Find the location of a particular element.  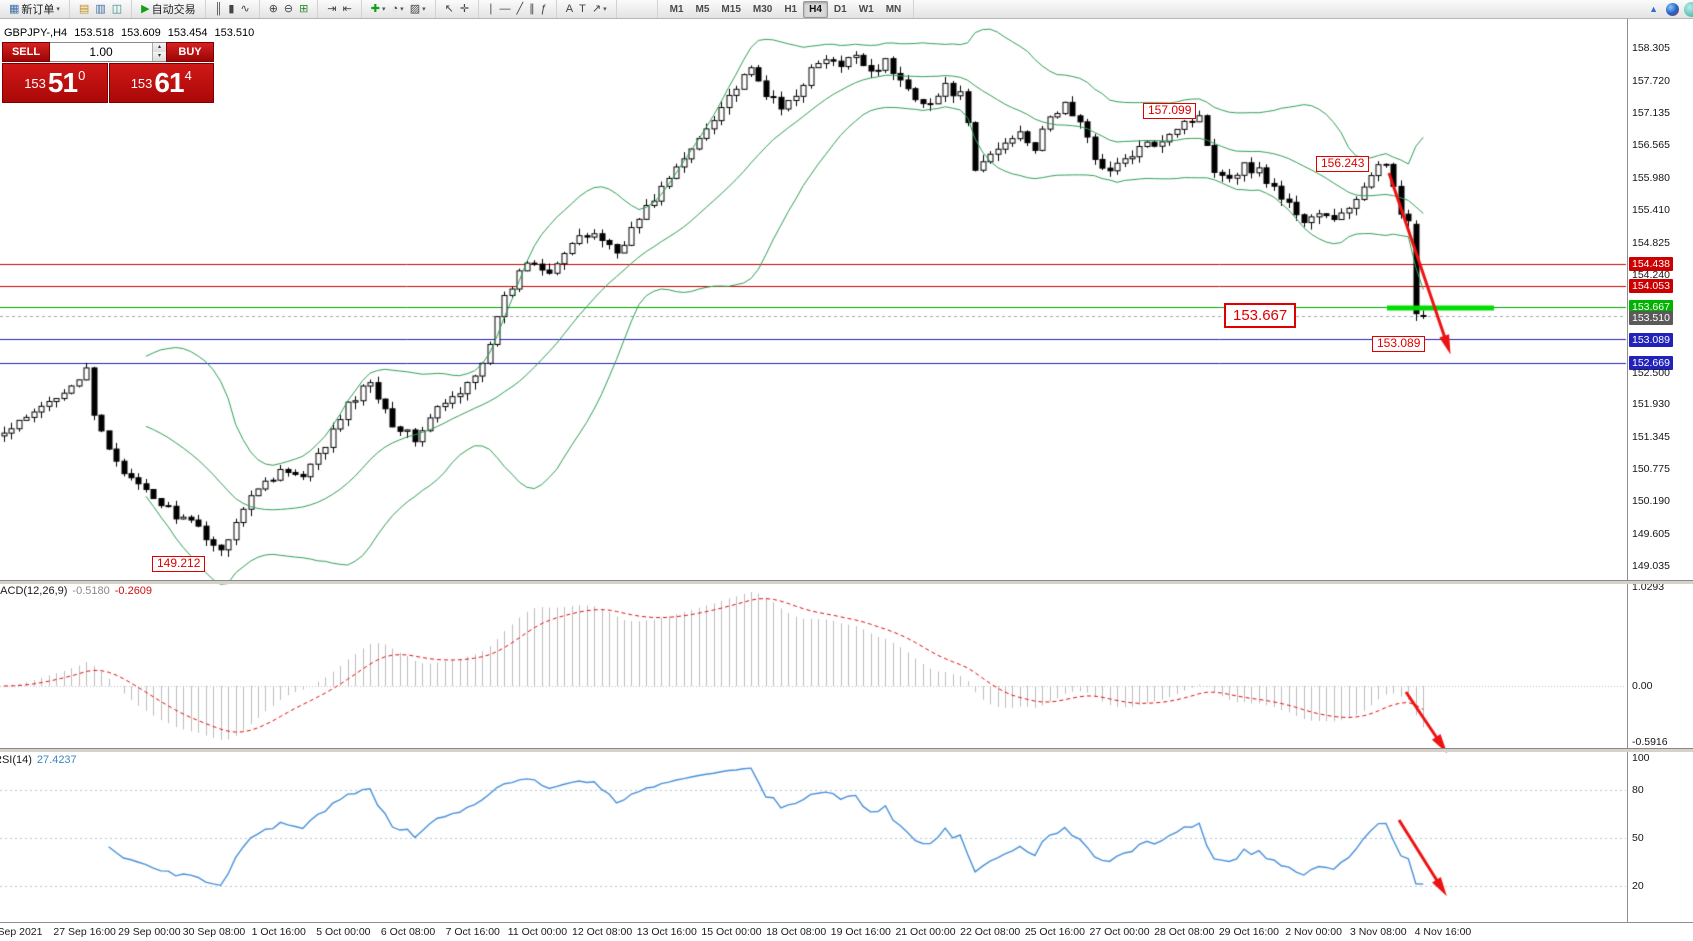

time-label: 1 Oct 16:00 is located at coordinates (278, 932).